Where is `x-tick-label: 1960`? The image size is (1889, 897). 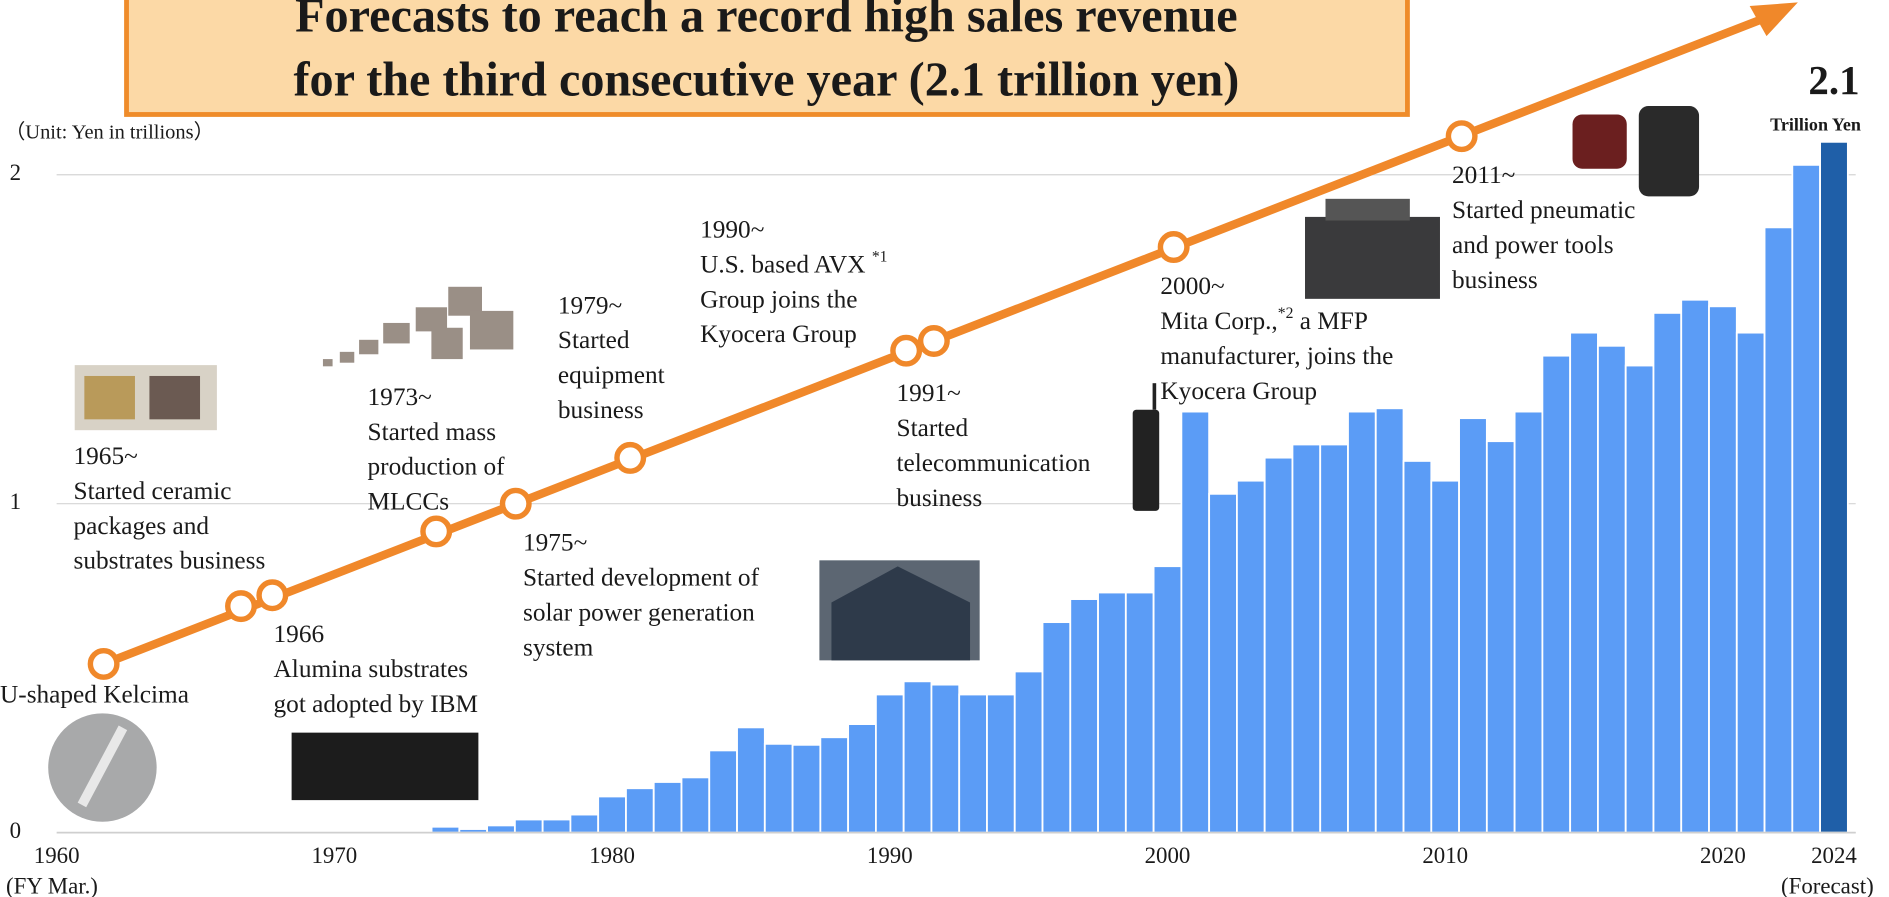
x-tick-label: 1960 is located at coordinates (57, 855).